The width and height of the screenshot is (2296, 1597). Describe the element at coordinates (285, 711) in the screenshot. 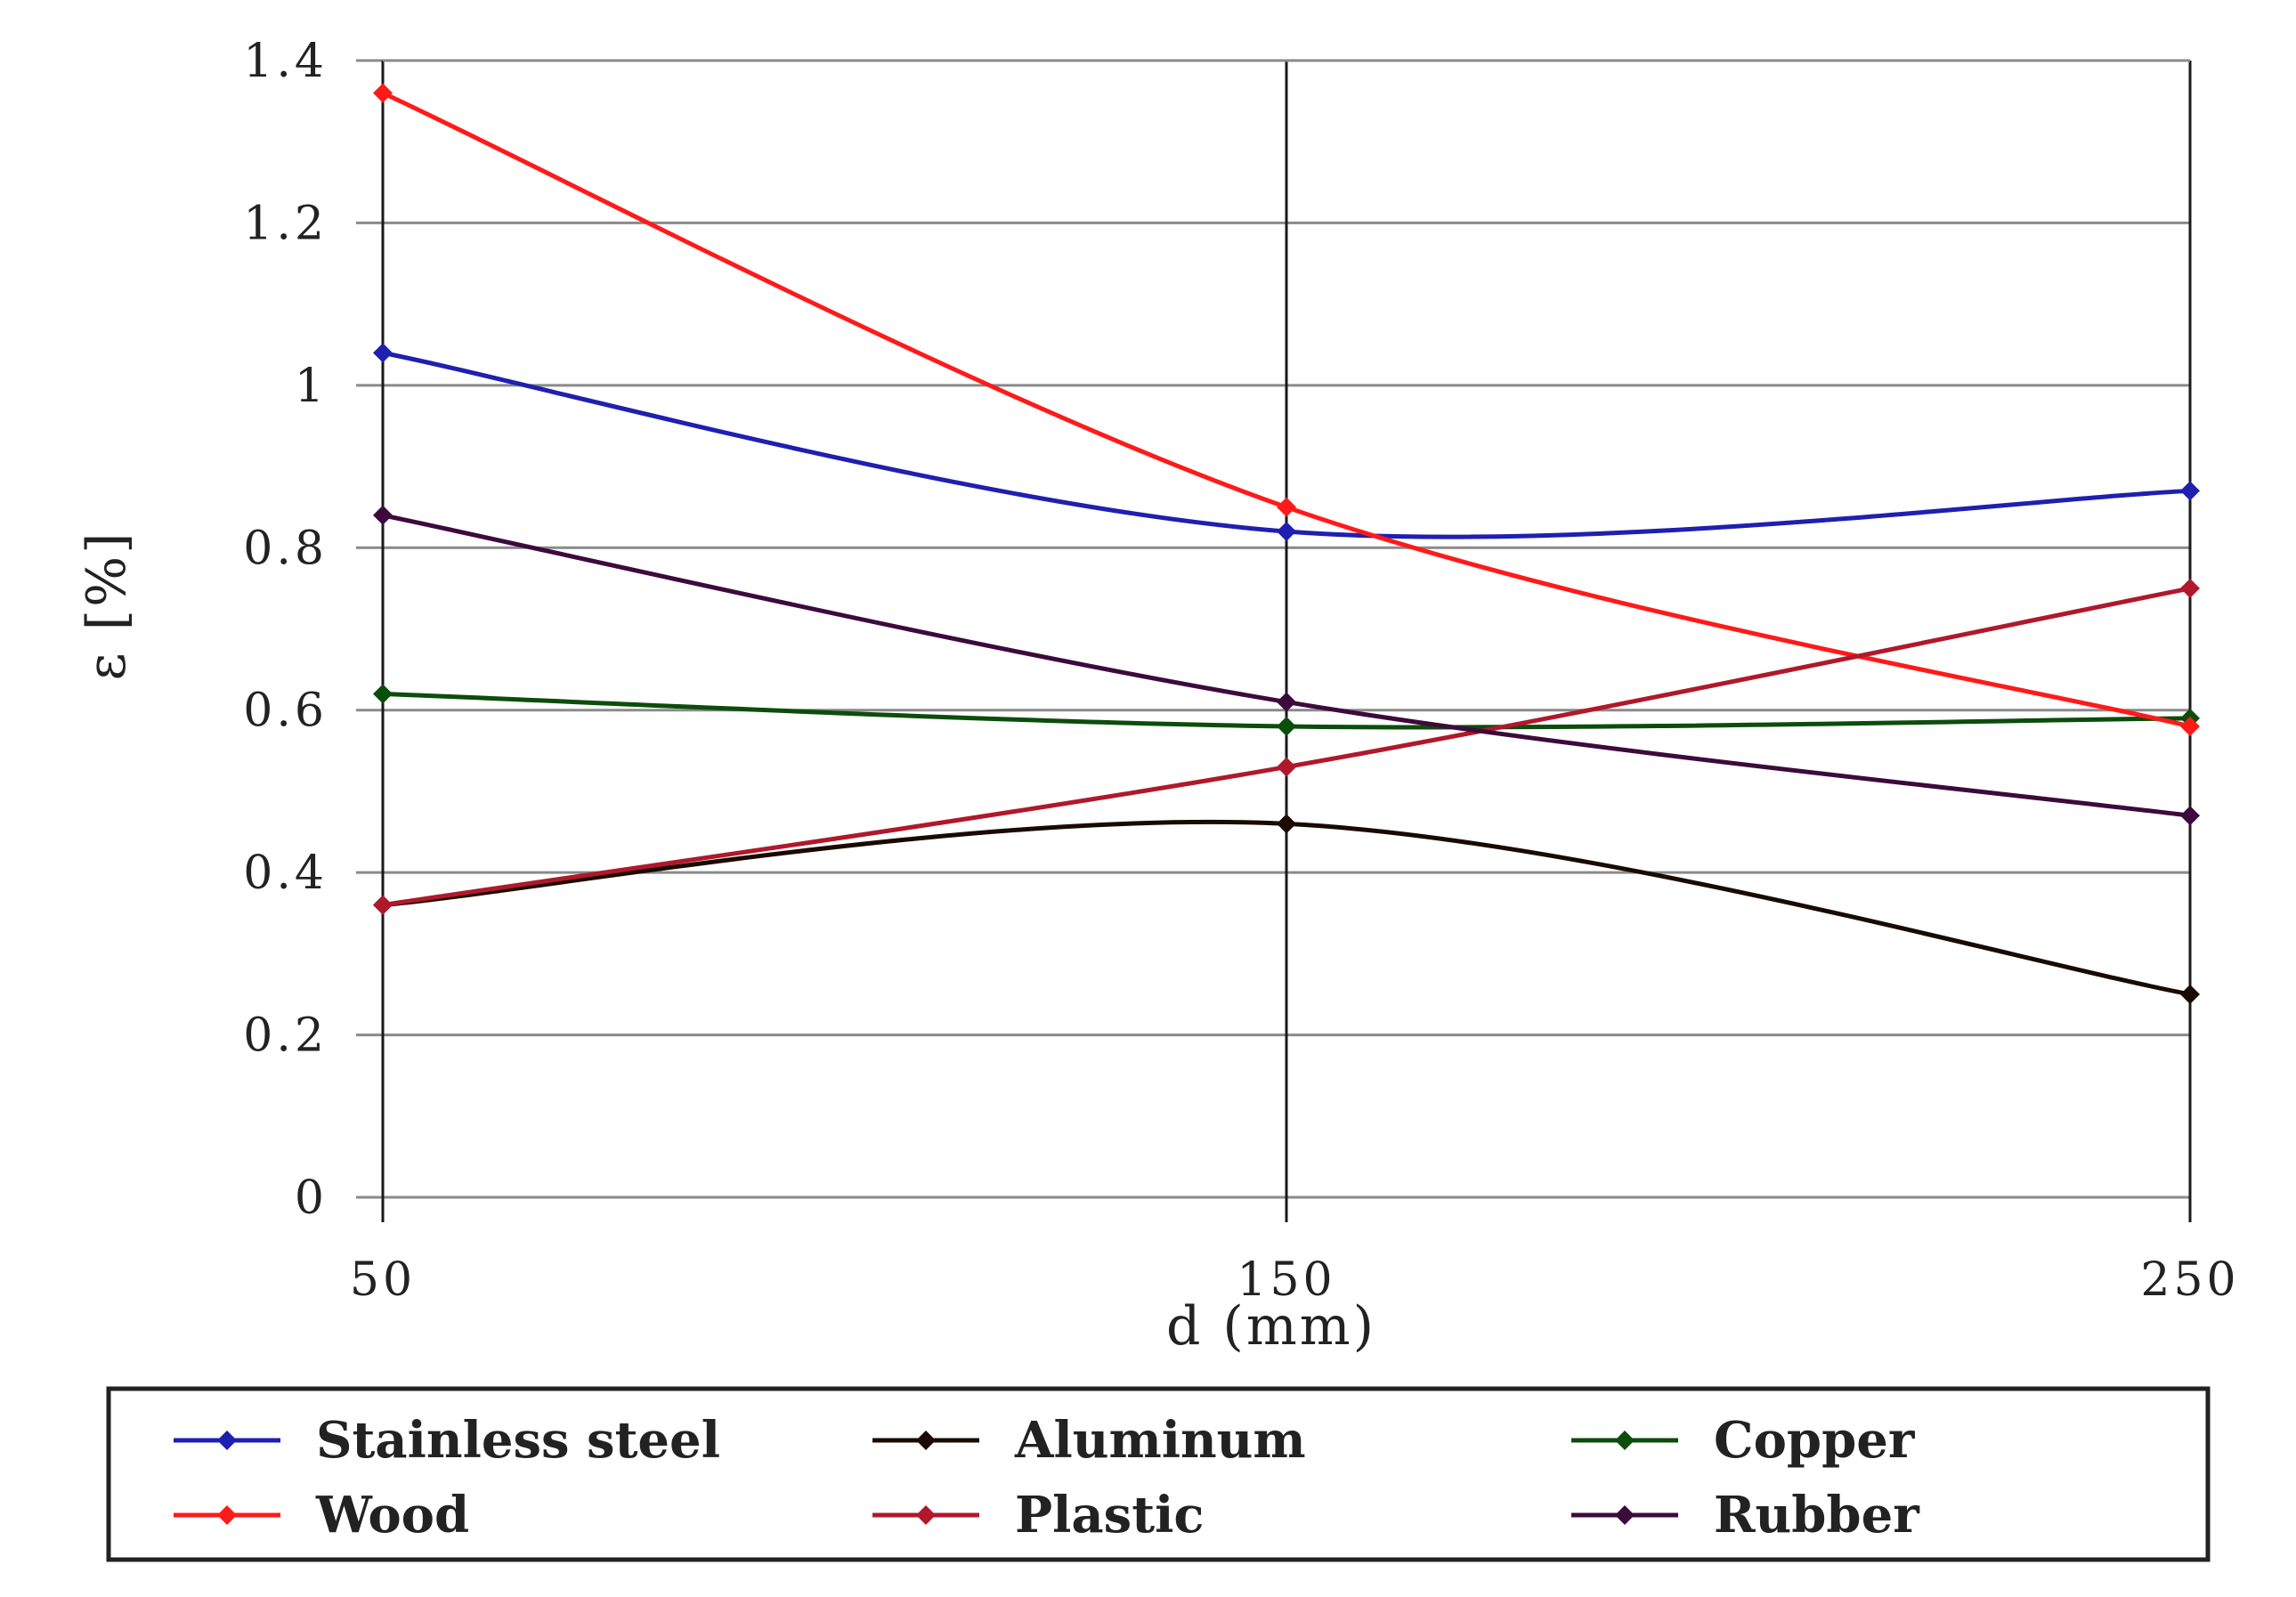

I see `y-tick-label: 0.6` at that location.